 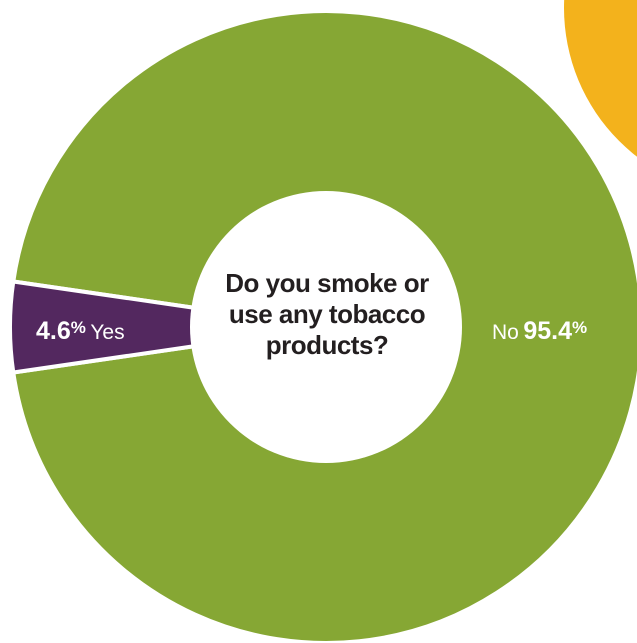 What do you see at coordinates (600, 78) in the screenshot?
I see `decorative-accent-circle` at bounding box center [600, 78].